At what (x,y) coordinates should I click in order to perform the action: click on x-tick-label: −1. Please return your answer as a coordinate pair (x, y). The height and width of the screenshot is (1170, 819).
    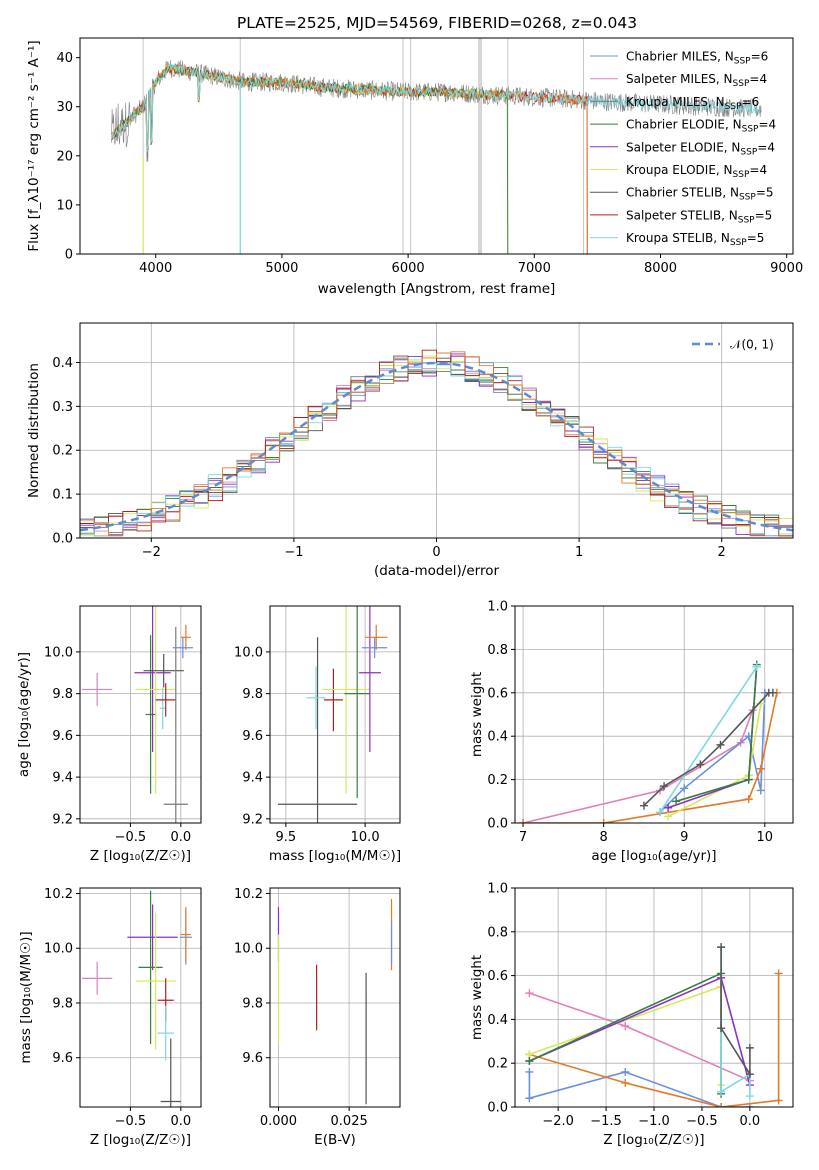
    Looking at the image, I should click on (293, 552).